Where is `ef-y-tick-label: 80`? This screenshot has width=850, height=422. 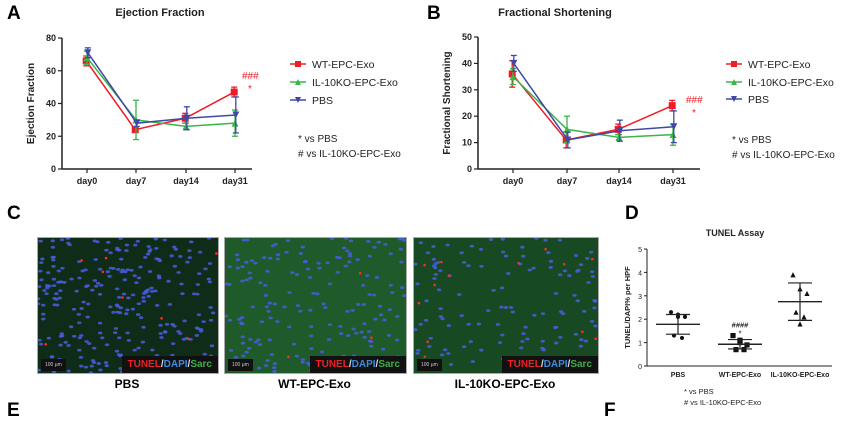 ef-y-tick-label: 80 is located at coordinates (51, 38).